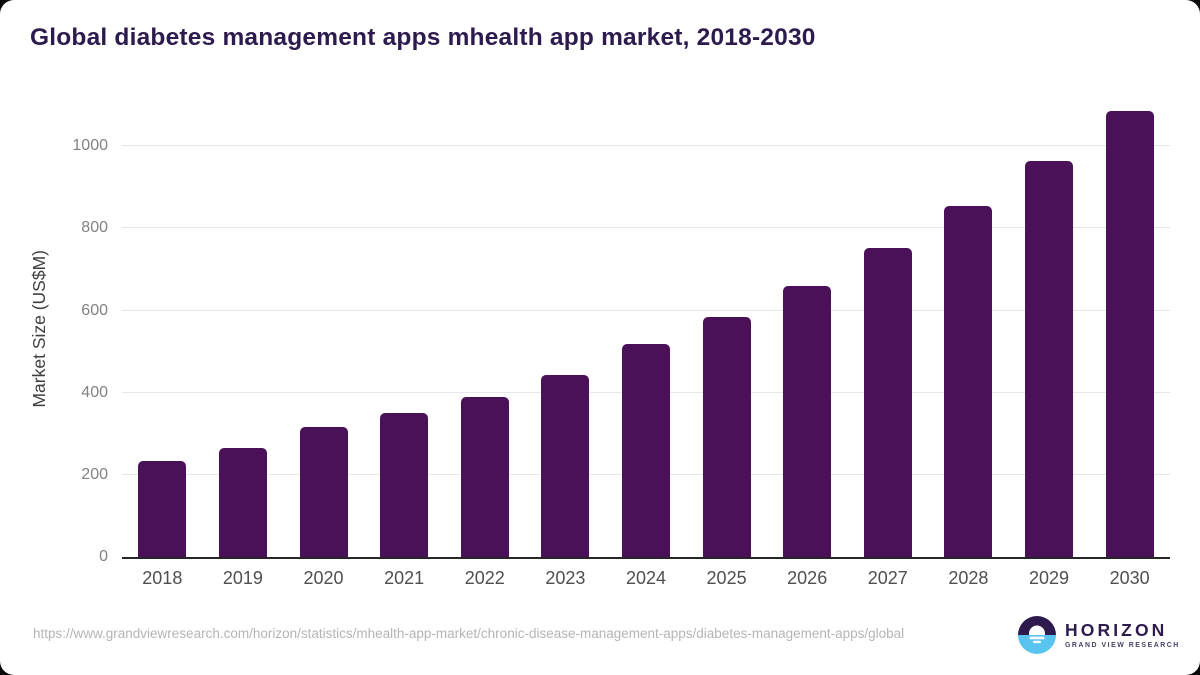 The image size is (1200, 675). What do you see at coordinates (404, 578) in the screenshot?
I see `x-tick-label-2021: 2021` at bounding box center [404, 578].